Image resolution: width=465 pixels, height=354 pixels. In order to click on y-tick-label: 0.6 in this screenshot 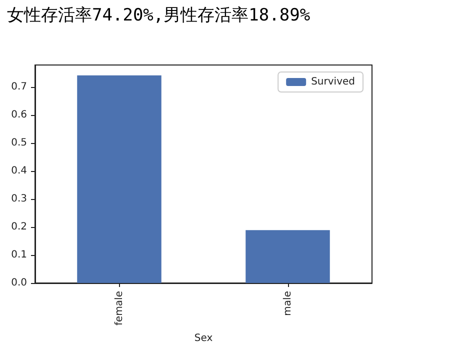, I will do `click(19, 115)`.